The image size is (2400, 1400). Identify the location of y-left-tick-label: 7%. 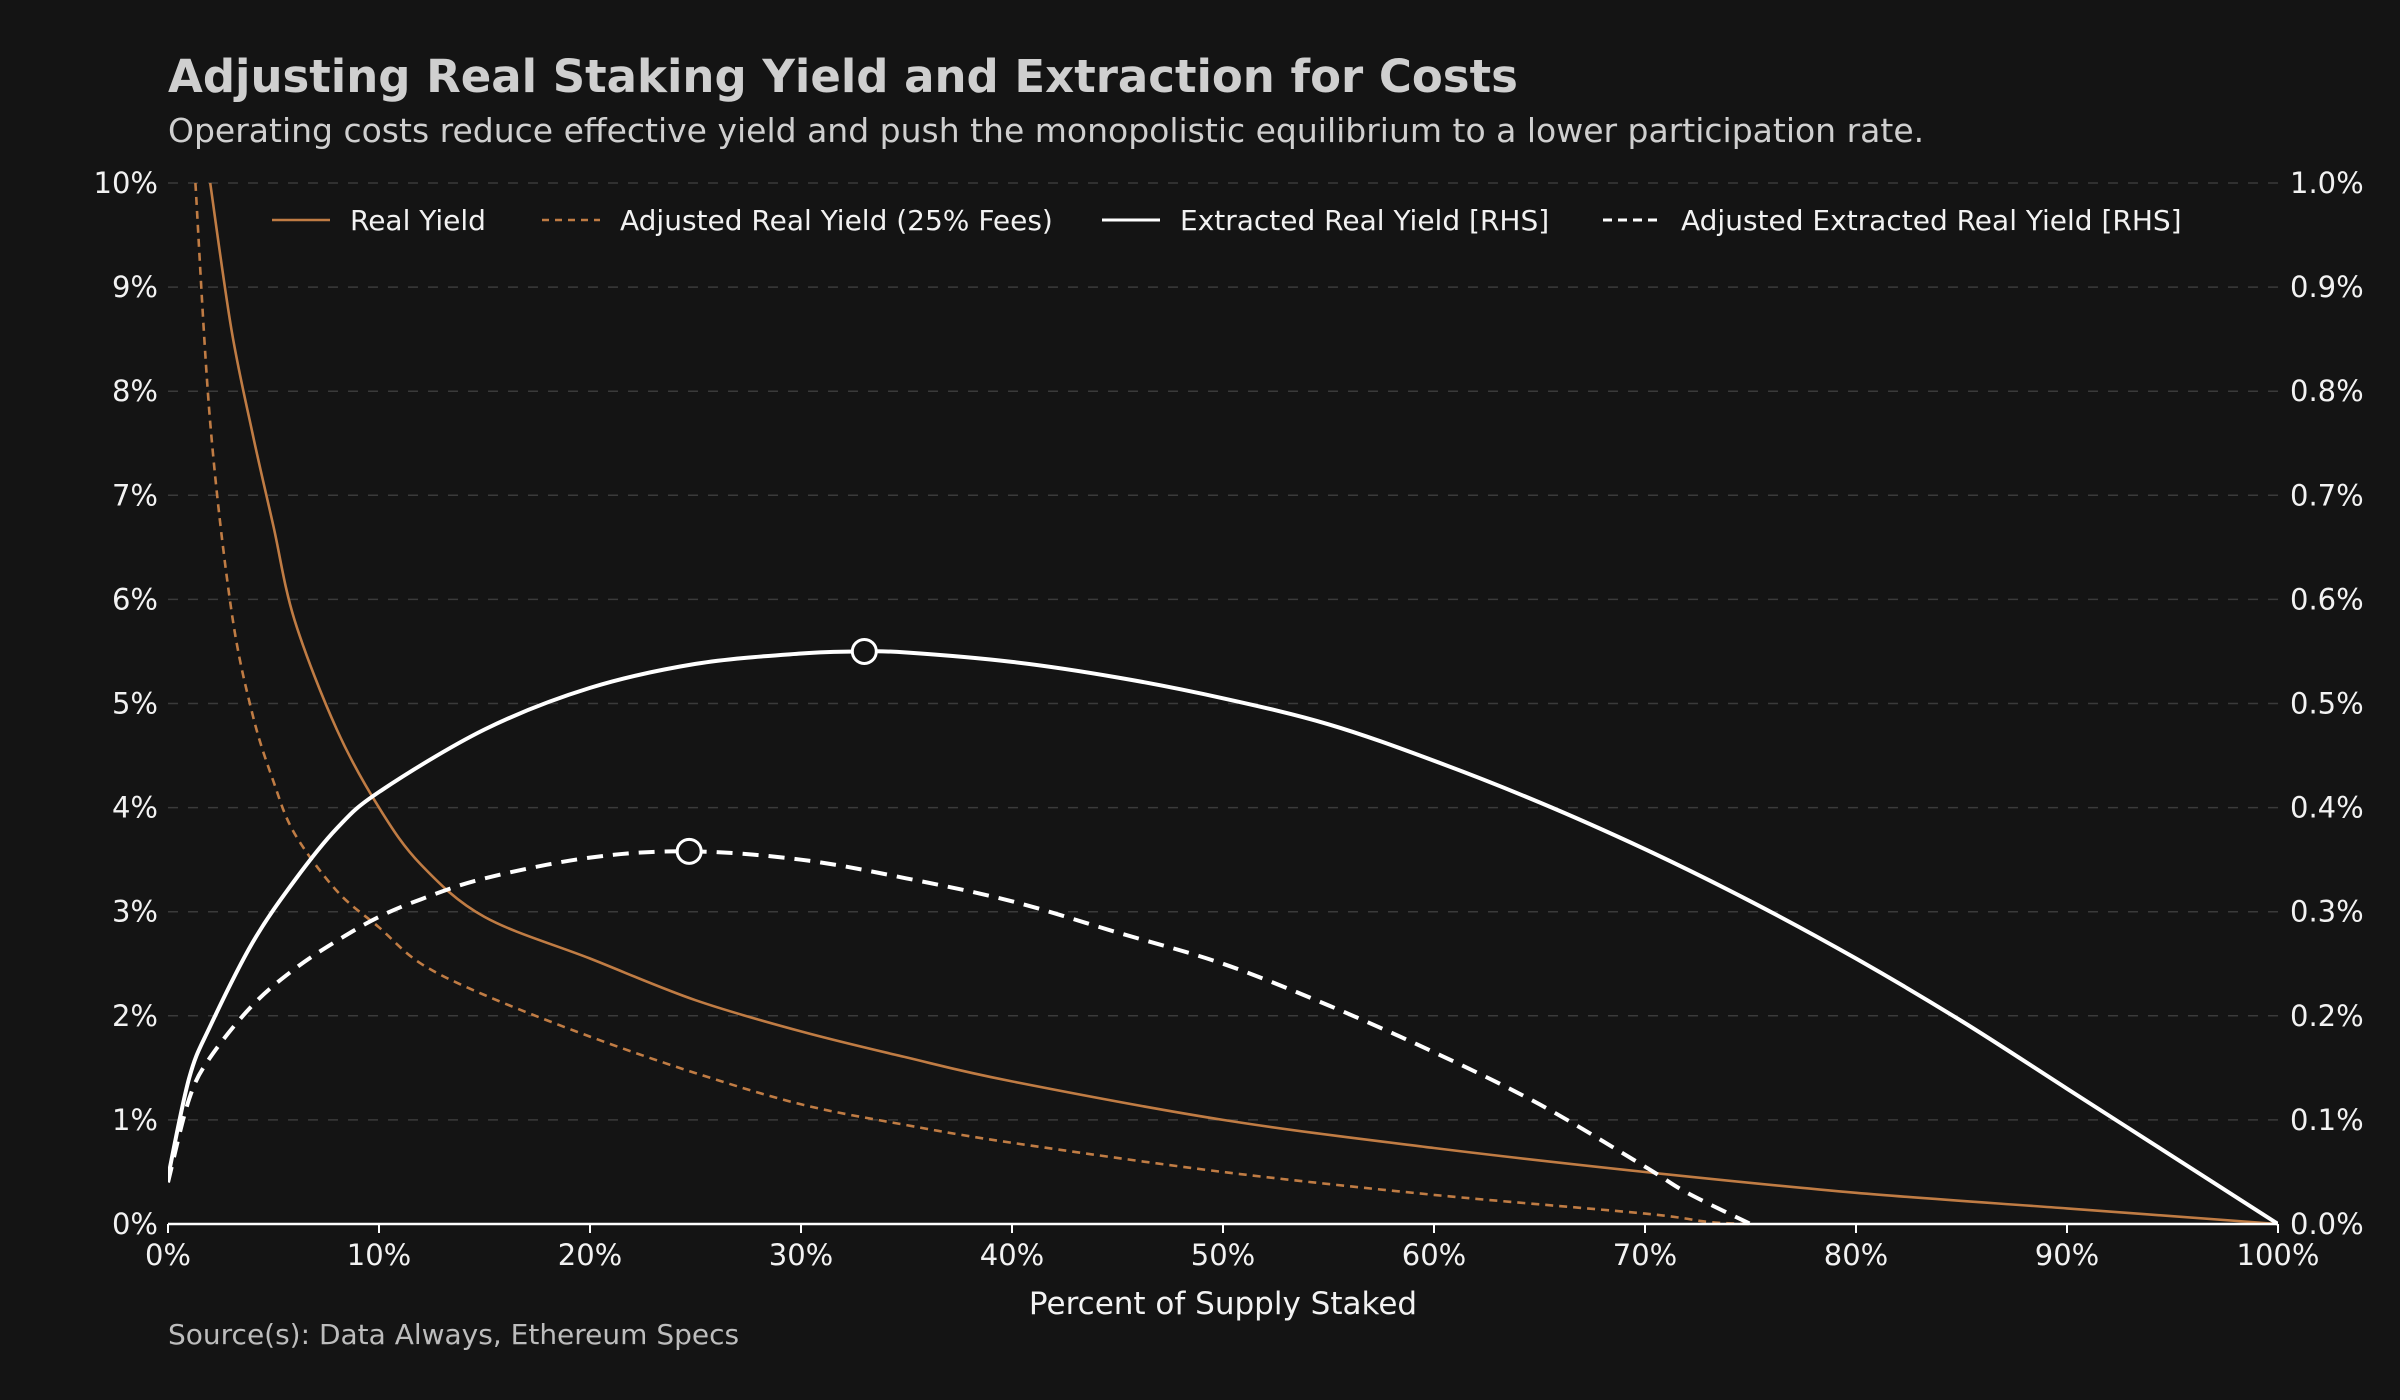
(135, 495).